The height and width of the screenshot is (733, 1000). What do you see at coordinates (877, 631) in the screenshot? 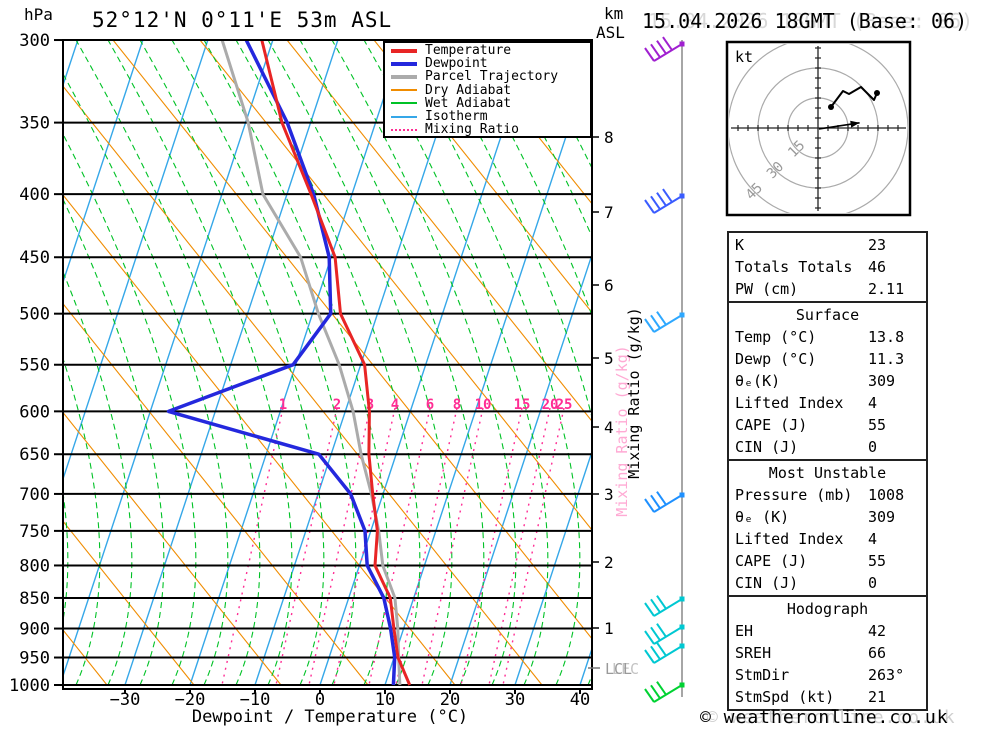
I see `stats-value: 42` at bounding box center [877, 631].